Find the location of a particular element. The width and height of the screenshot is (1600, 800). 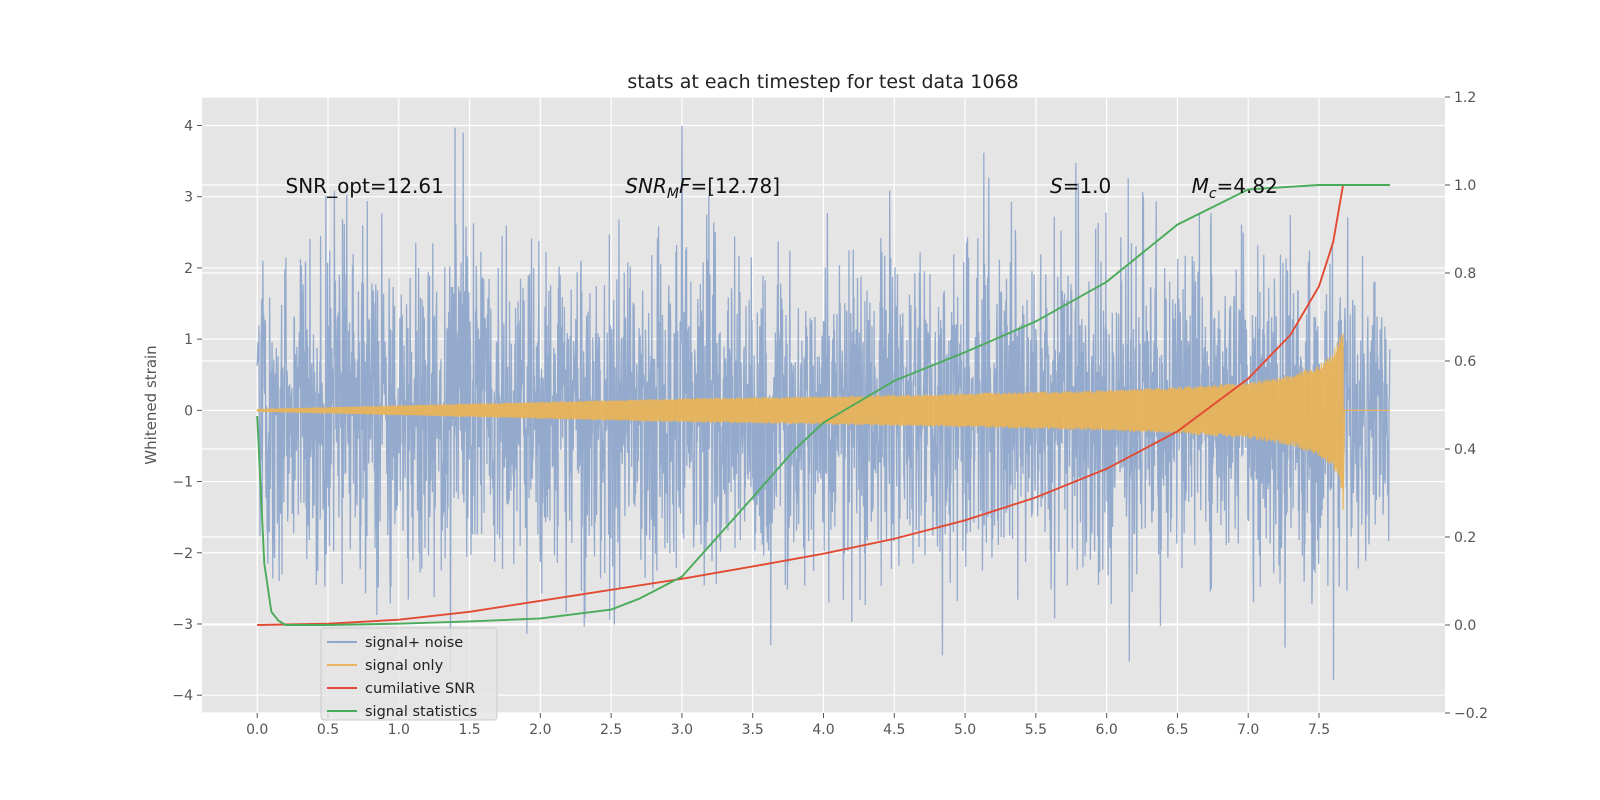

legend-entry: cumilative SNR is located at coordinates (420, 689).